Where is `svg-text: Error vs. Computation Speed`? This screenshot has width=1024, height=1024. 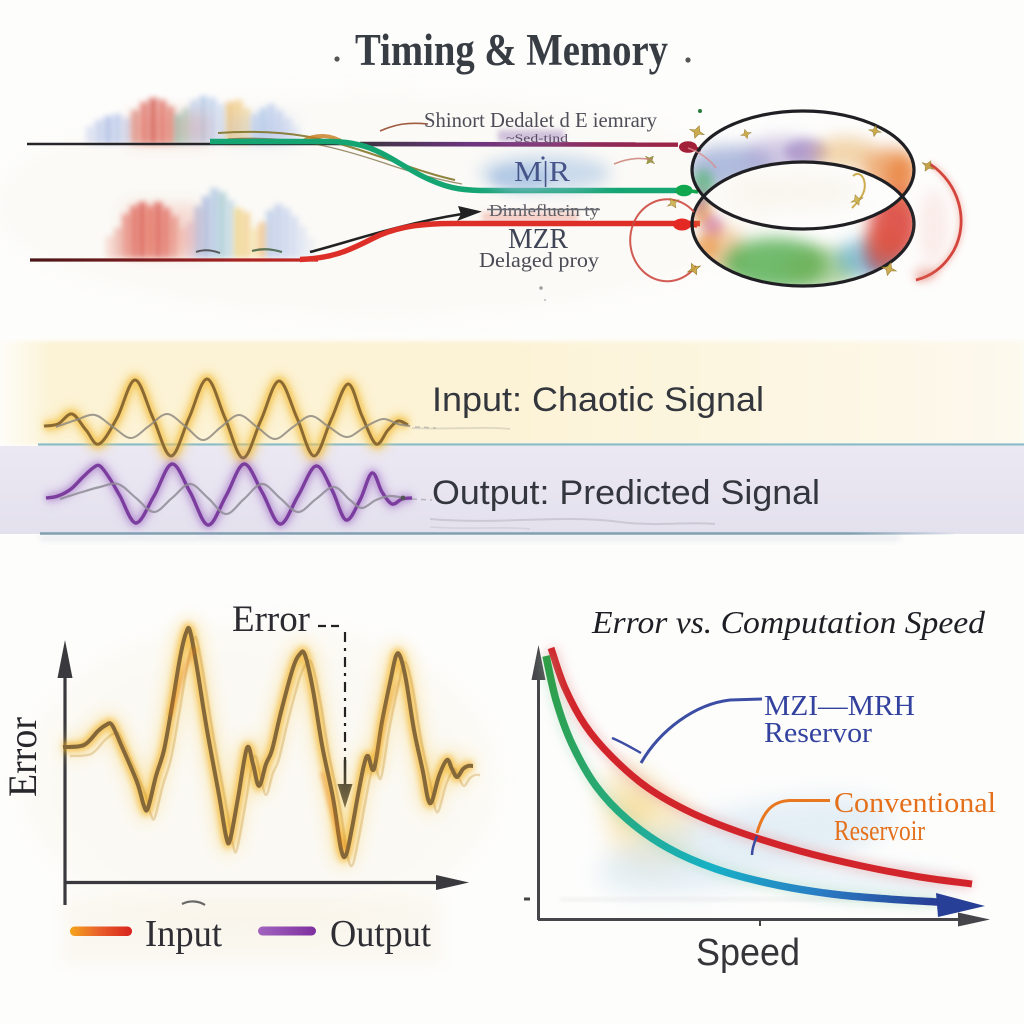 svg-text: Error vs. Computation Speed is located at coordinates (788, 622).